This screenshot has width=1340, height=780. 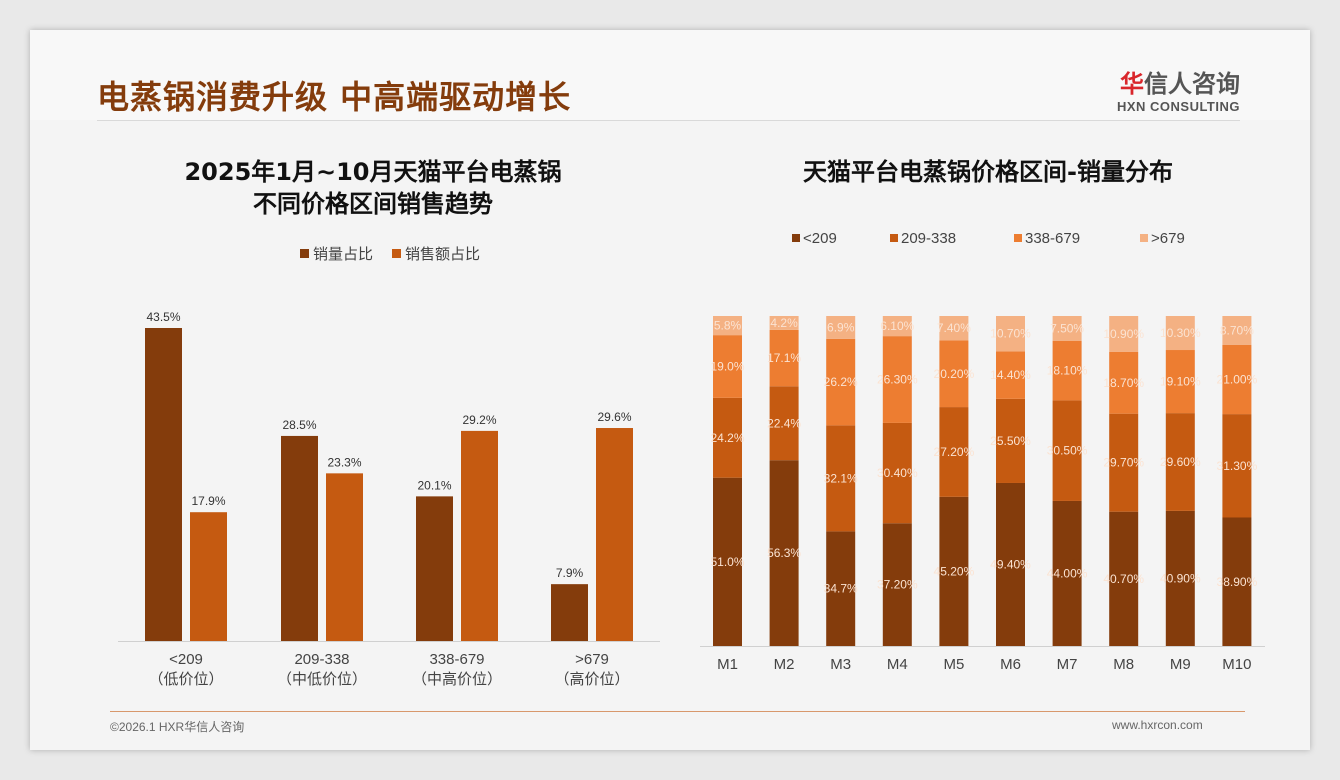 I want to click on data-label: 20.1%, so click(x=434, y=485).